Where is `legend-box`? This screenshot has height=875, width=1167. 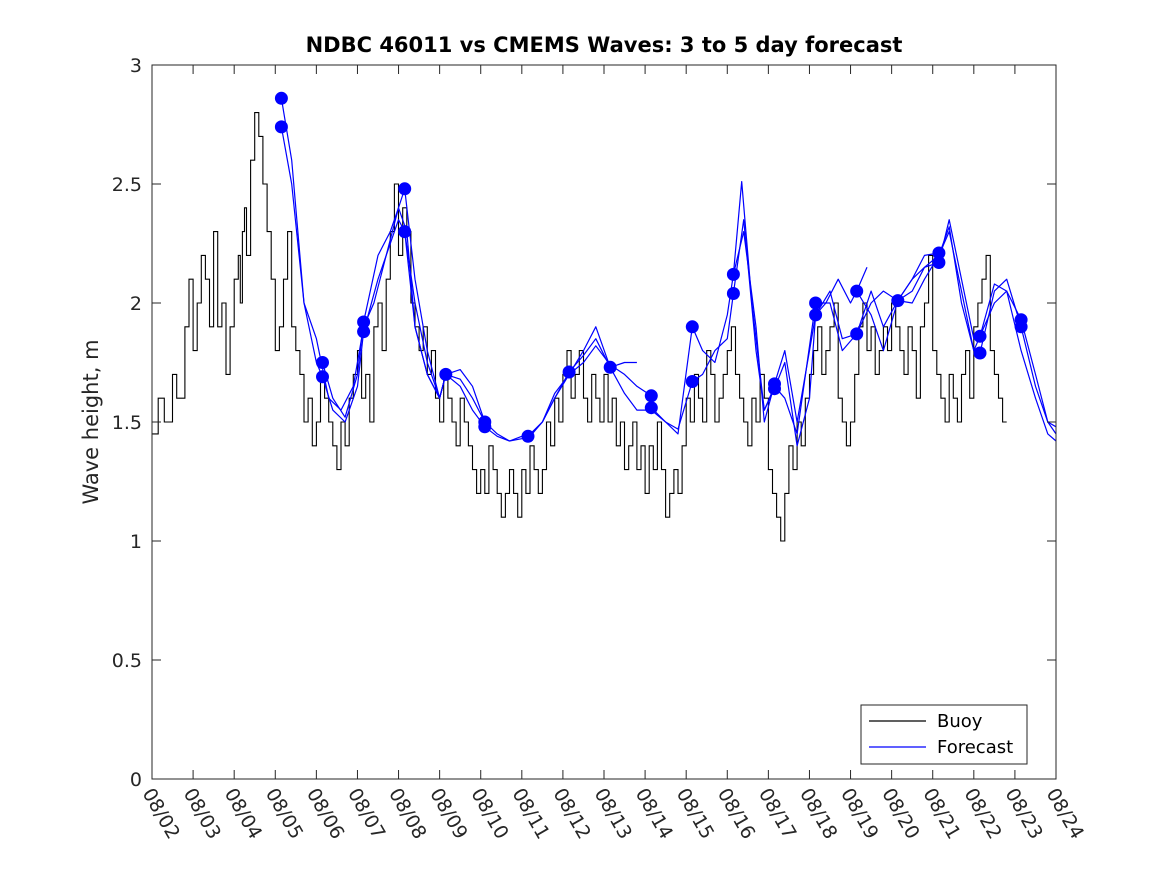 legend-box is located at coordinates (944, 734).